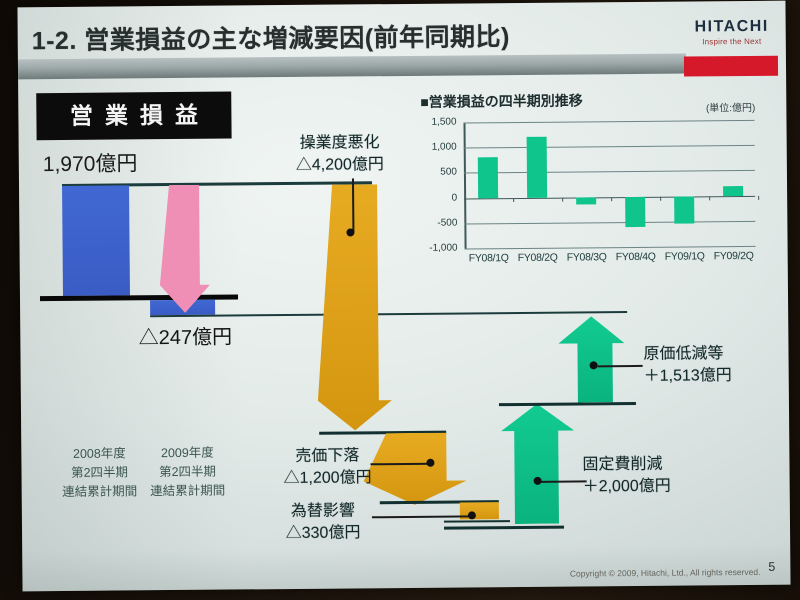 The width and height of the screenshot is (800, 600). Describe the element at coordinates (444, 147) in the screenshot. I see `y-tick-label: 1,000` at that location.